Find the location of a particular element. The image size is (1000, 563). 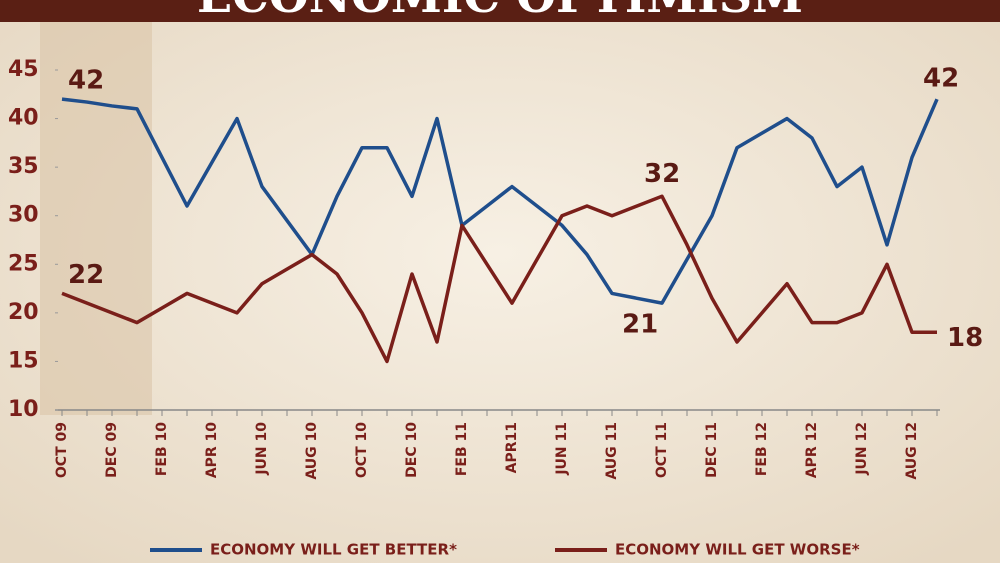

x-tick-label: AUG 11 is located at coordinates (612, 451).